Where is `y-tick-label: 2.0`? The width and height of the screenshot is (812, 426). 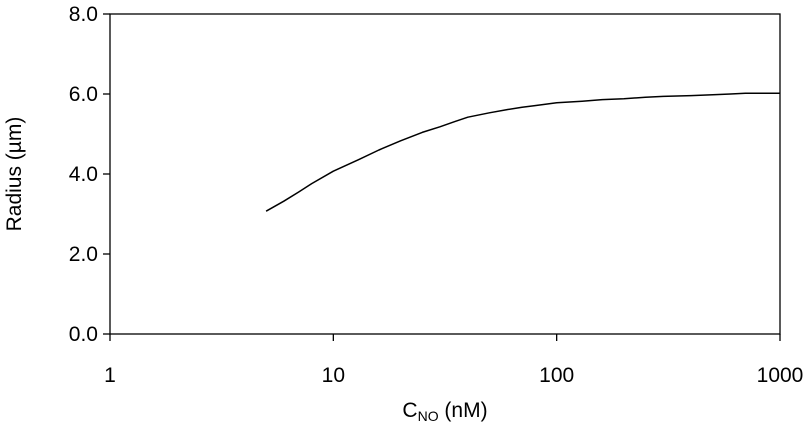
y-tick-label: 2.0 is located at coordinates (83, 254).